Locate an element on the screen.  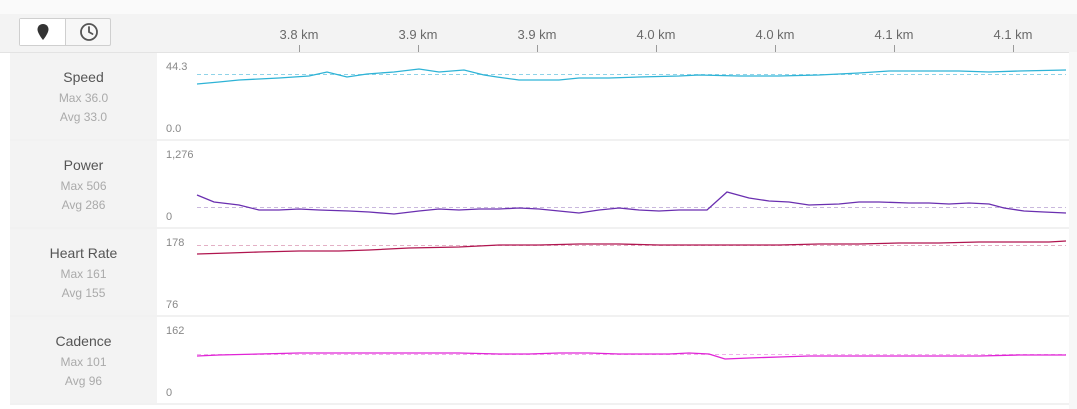
cadence-metric-sidebar: Cadence Max 101 Avg 96 is located at coordinates (83, 360).